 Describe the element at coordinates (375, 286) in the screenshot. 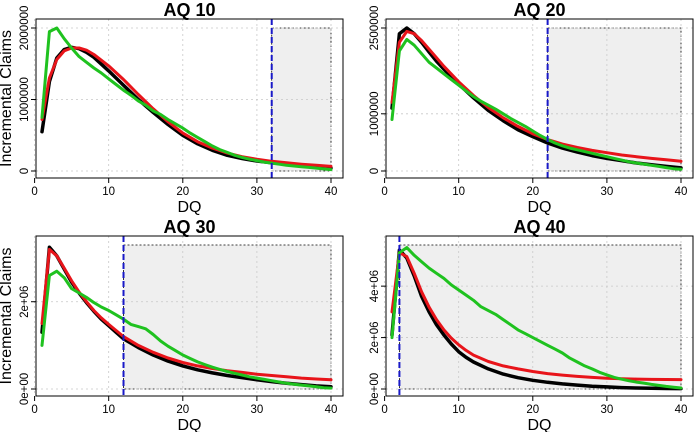

I see `y-tick-label-2: 4e+06` at that location.